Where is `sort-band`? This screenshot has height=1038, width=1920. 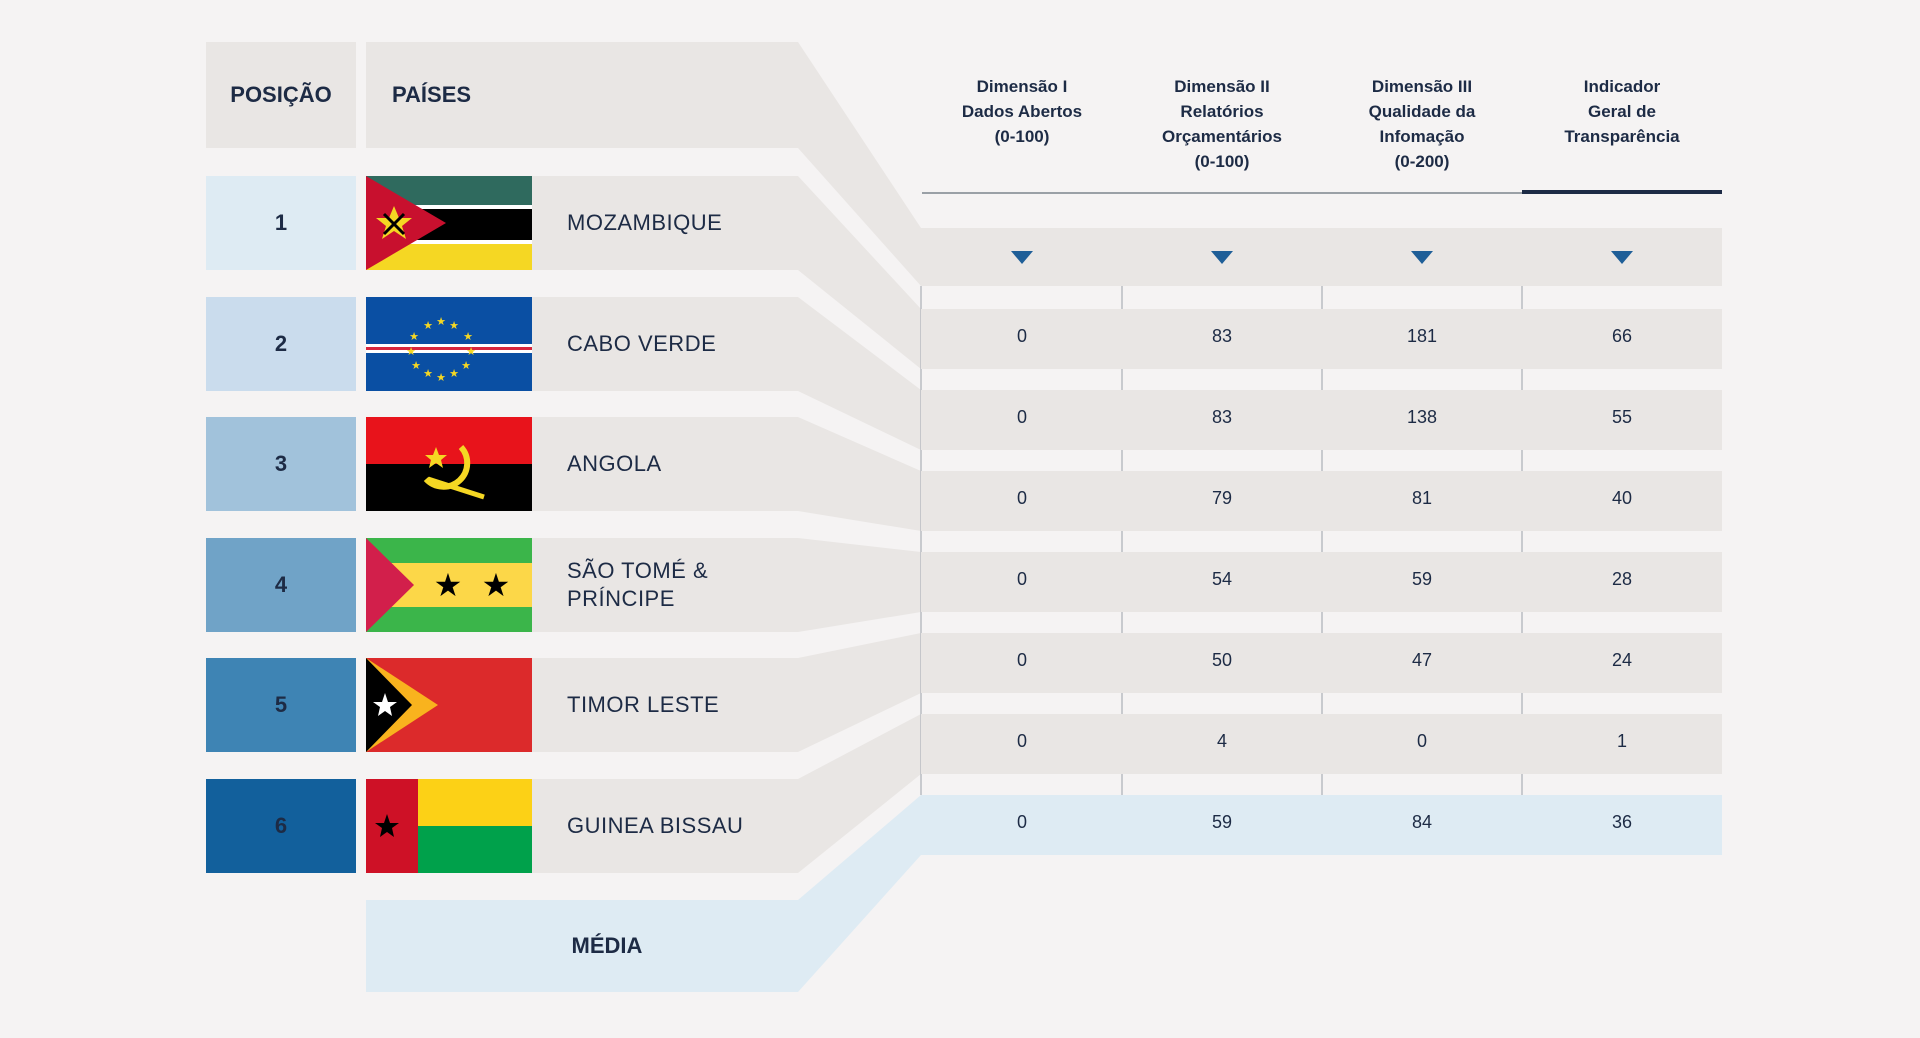
sort-band is located at coordinates (1321, 257).